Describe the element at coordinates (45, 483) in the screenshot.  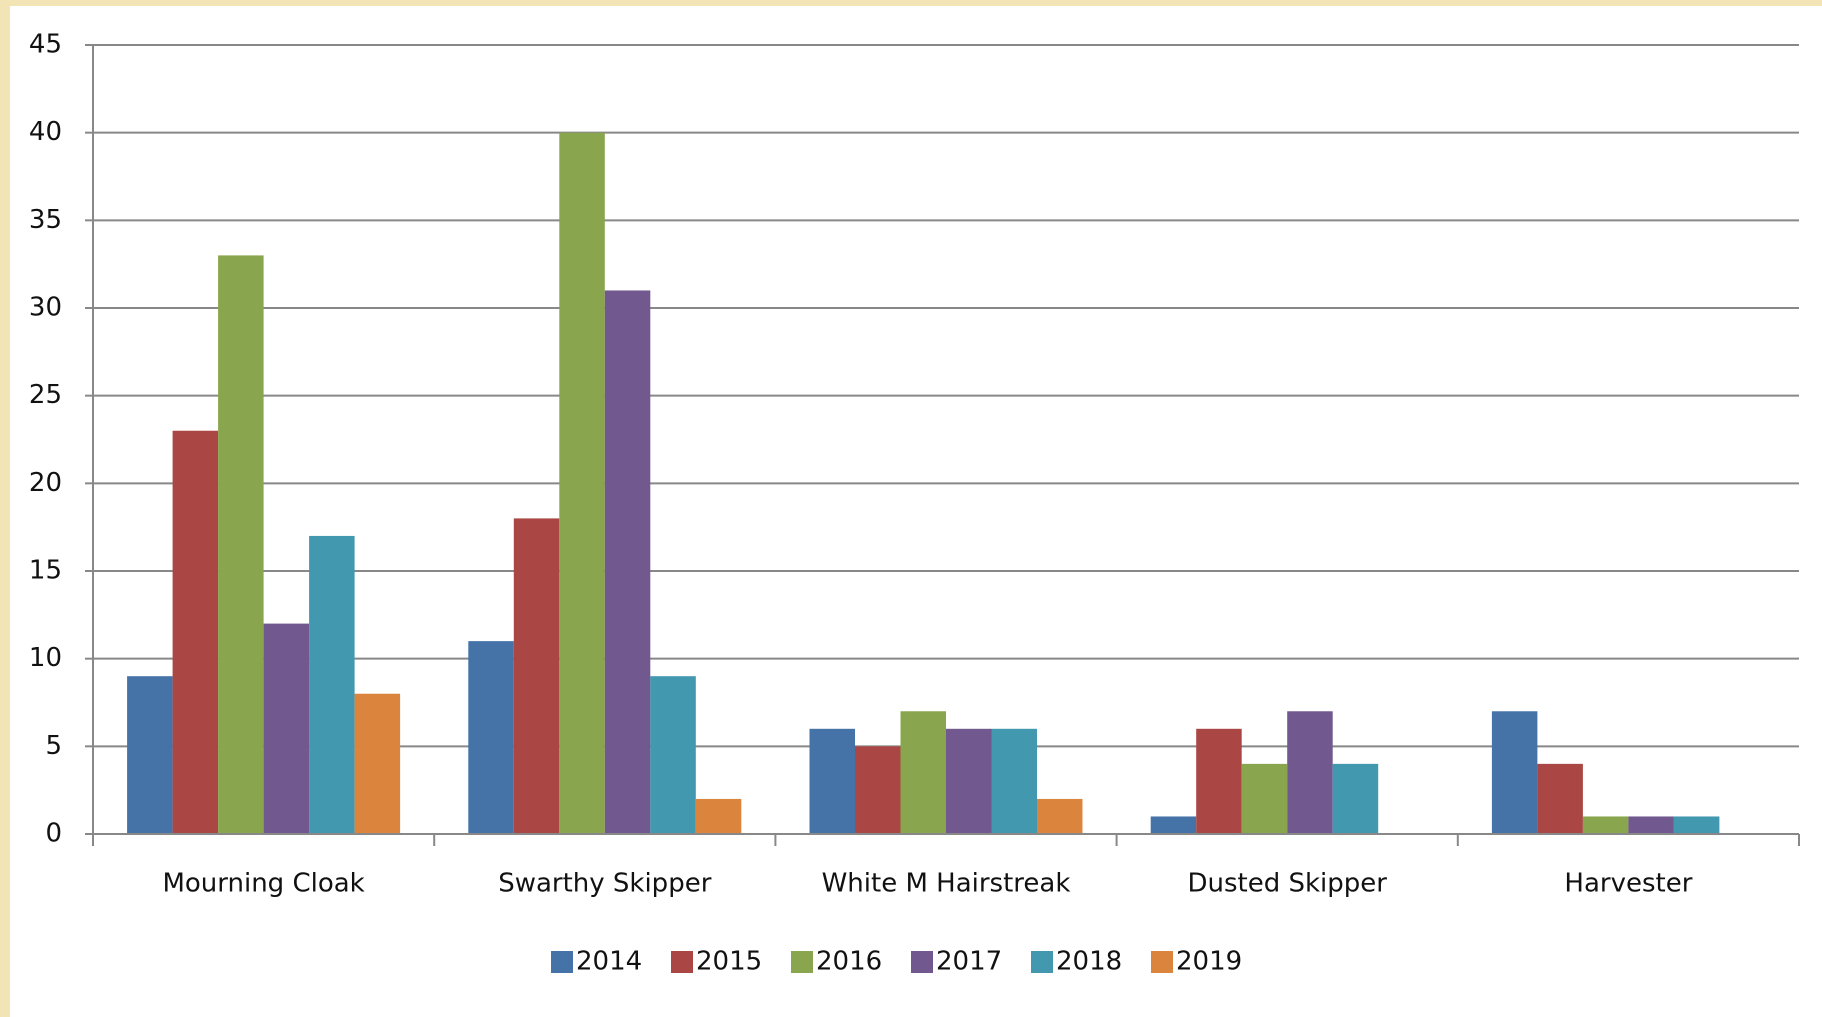
I see `y-tick-label: 20` at that location.